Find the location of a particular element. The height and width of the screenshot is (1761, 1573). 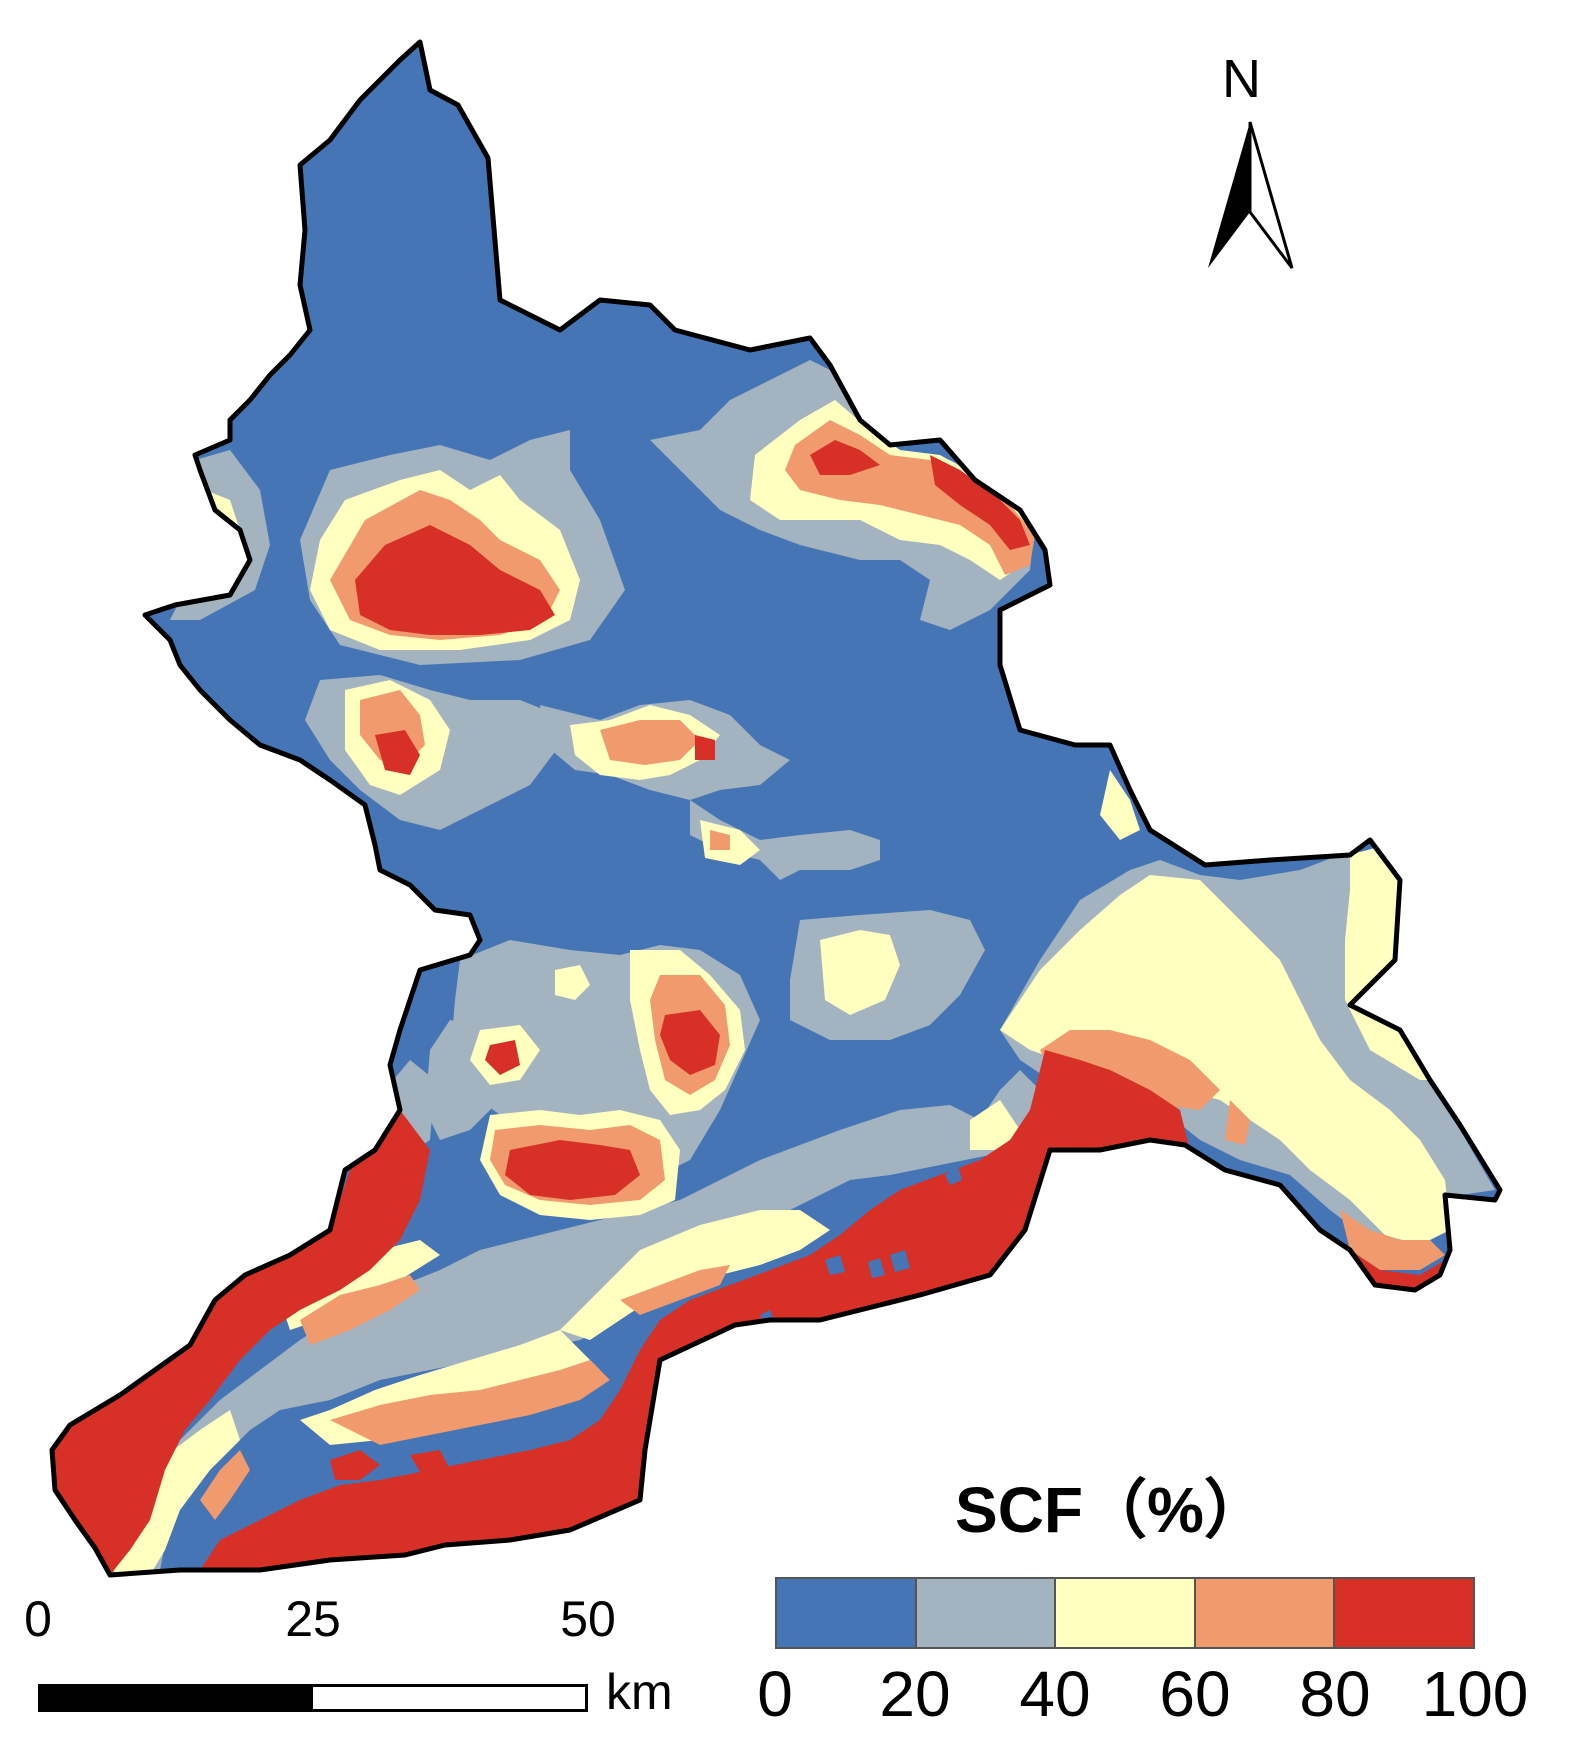

scale-bar-unit: km is located at coordinates (639, 1692).